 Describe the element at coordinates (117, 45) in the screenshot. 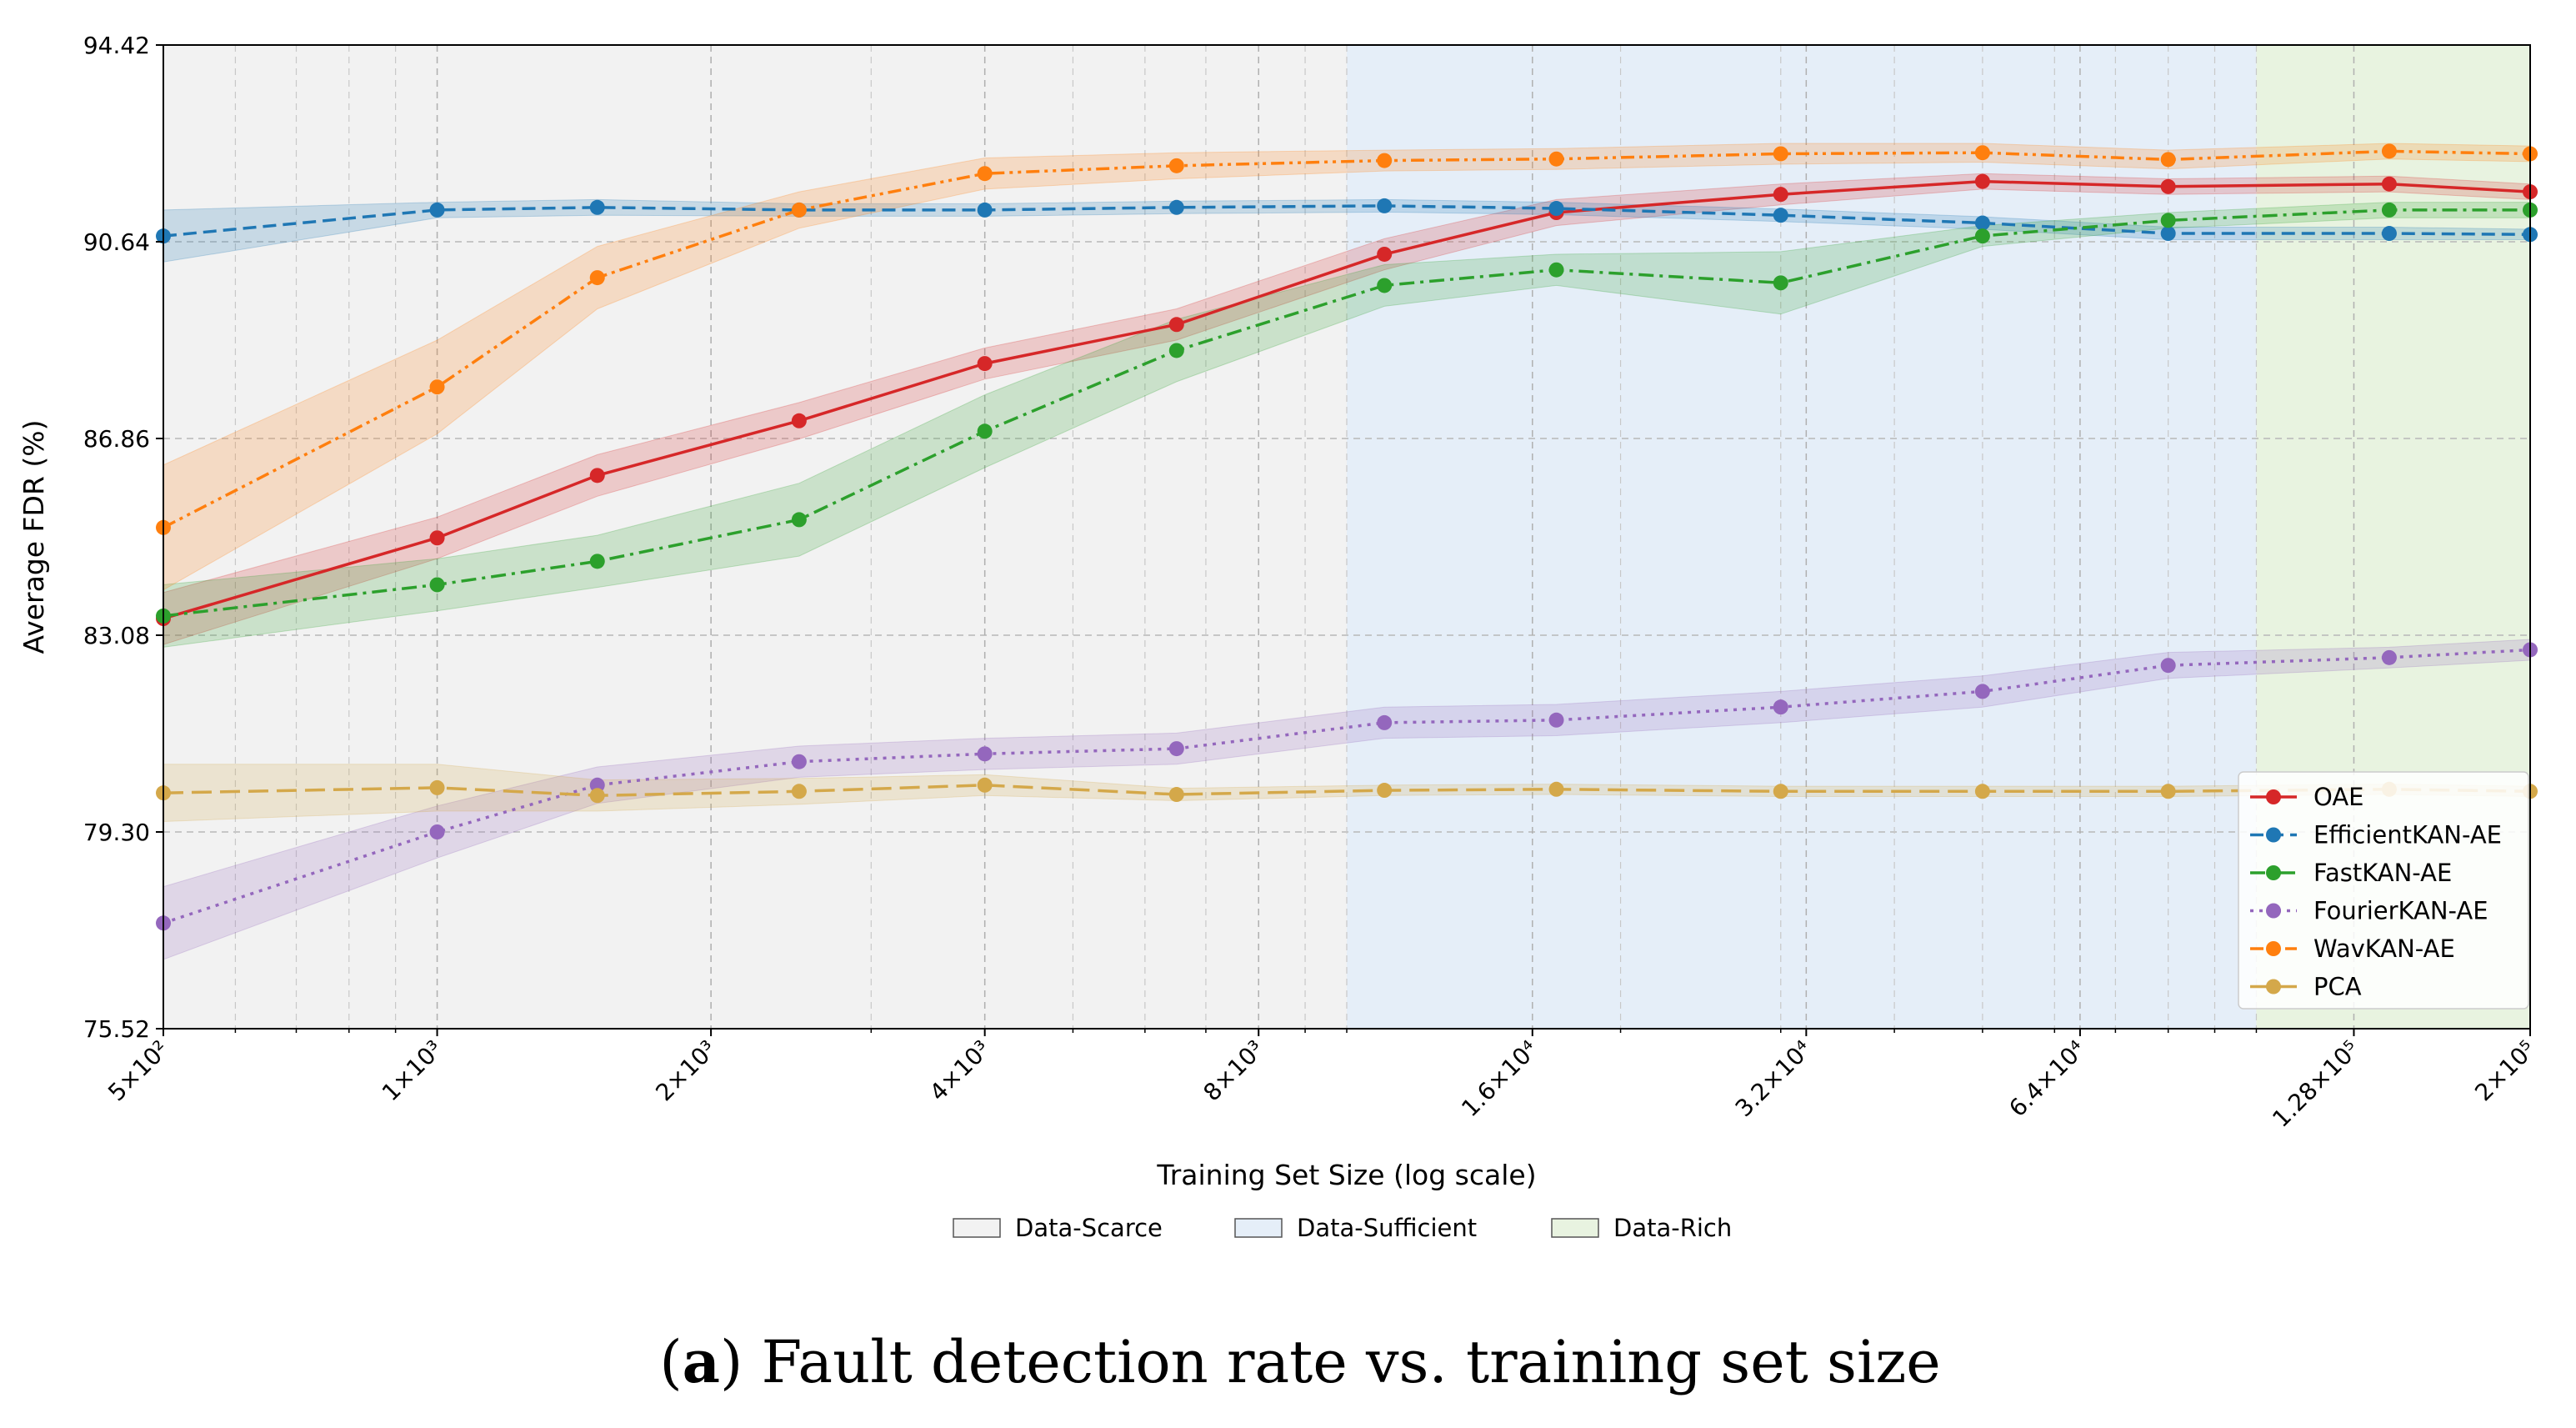

I see `y-tick-label: 94.42` at that location.